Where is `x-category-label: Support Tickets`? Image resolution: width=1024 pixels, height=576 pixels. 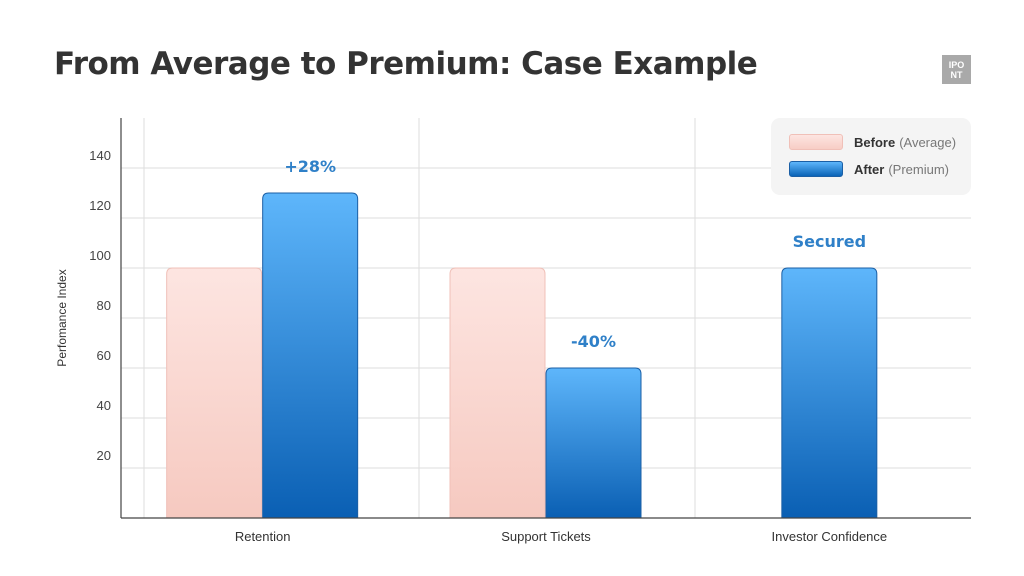
x-category-label: Support Tickets is located at coordinates (546, 536).